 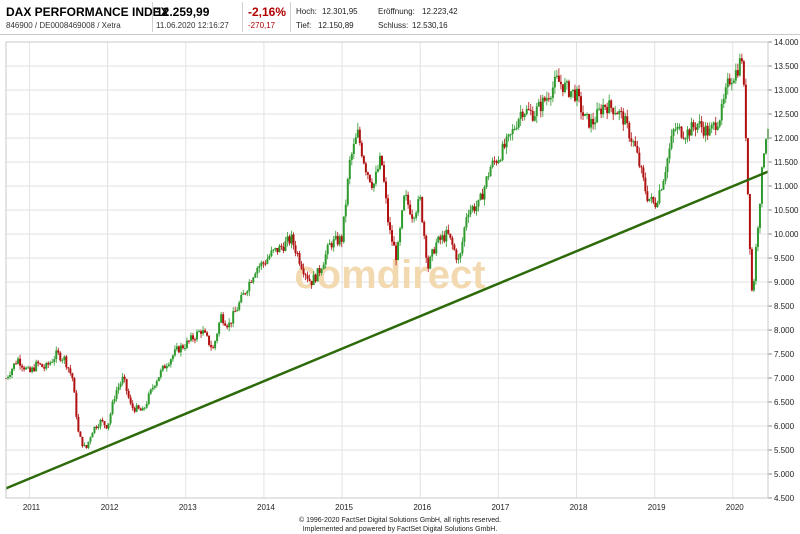 What do you see at coordinates (87, 12) in the screenshot?
I see `instrument-name: DAX PERFORMANCE INDEX` at bounding box center [87, 12].